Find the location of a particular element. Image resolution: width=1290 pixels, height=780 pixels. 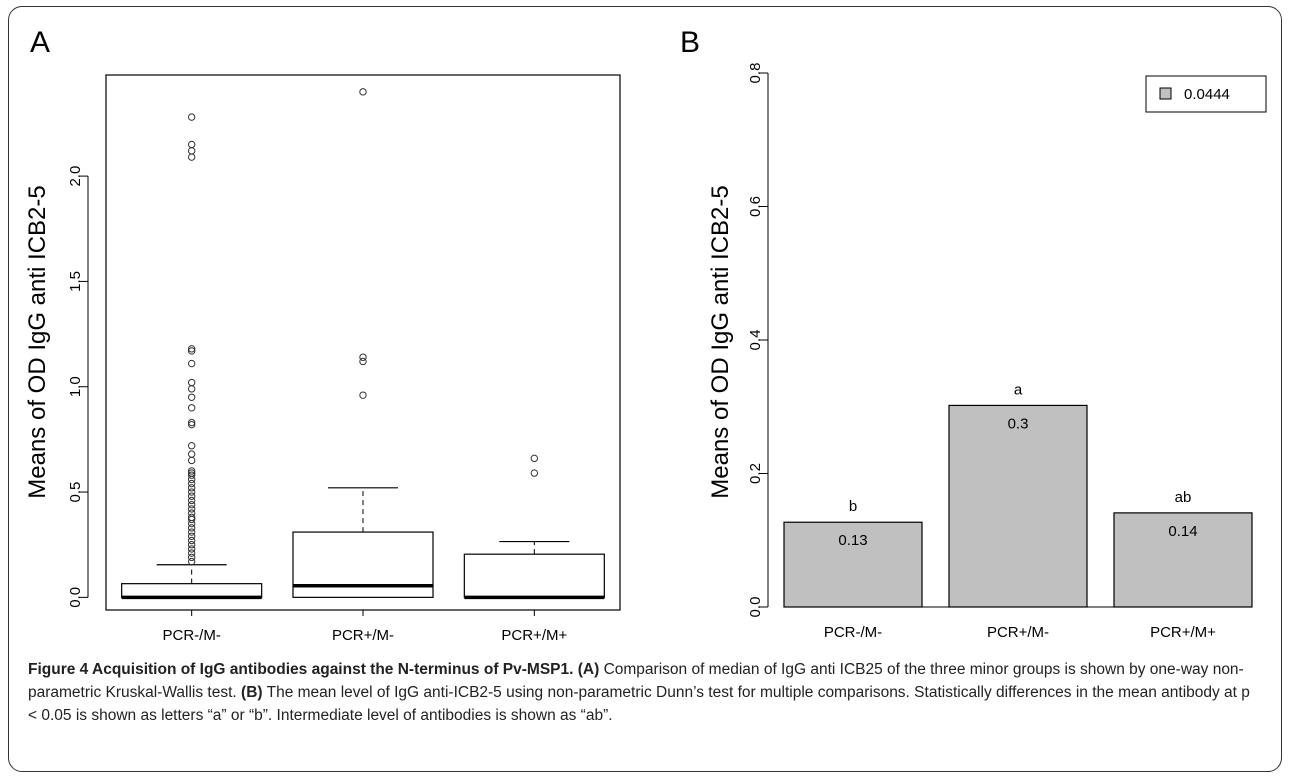

legend-label: 0.0444 is located at coordinates (1207, 94).